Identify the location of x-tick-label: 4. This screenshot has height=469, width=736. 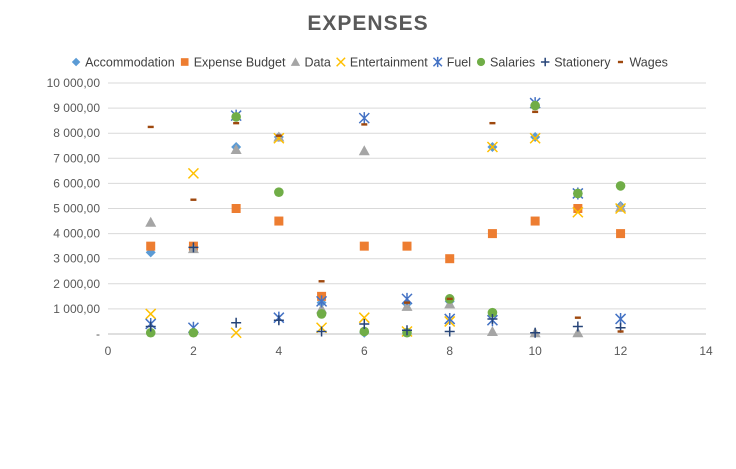
(279, 351).